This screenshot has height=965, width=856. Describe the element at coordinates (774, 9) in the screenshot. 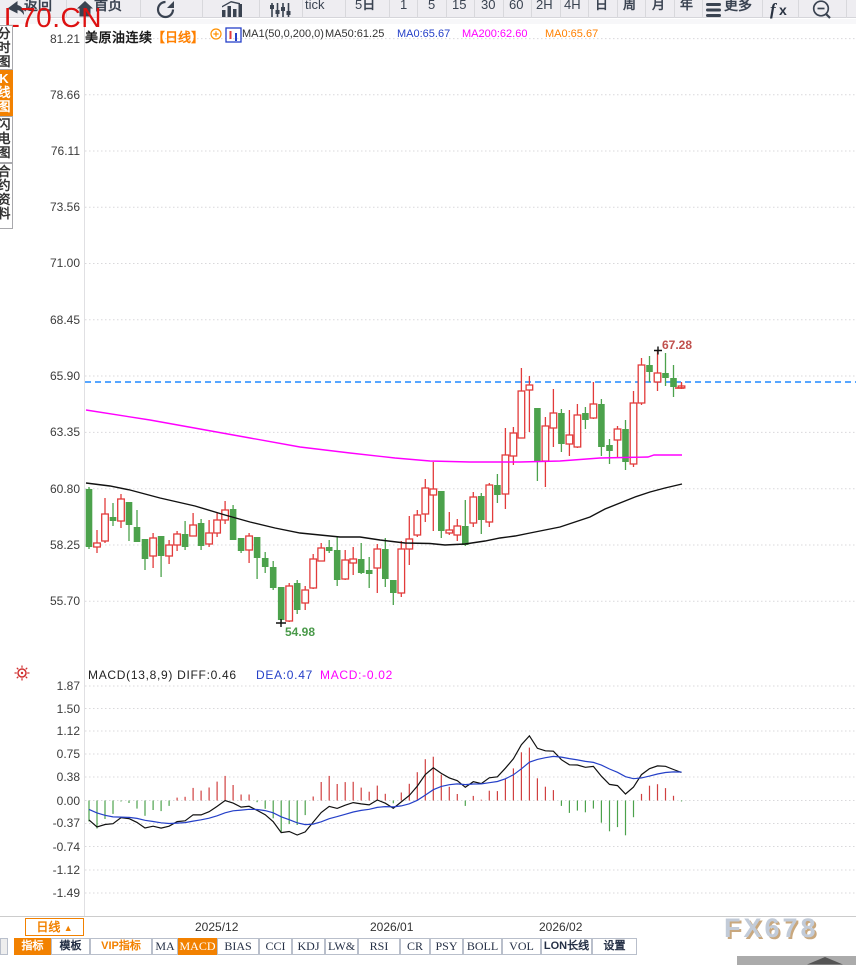

I see `svg-text: f` at that location.